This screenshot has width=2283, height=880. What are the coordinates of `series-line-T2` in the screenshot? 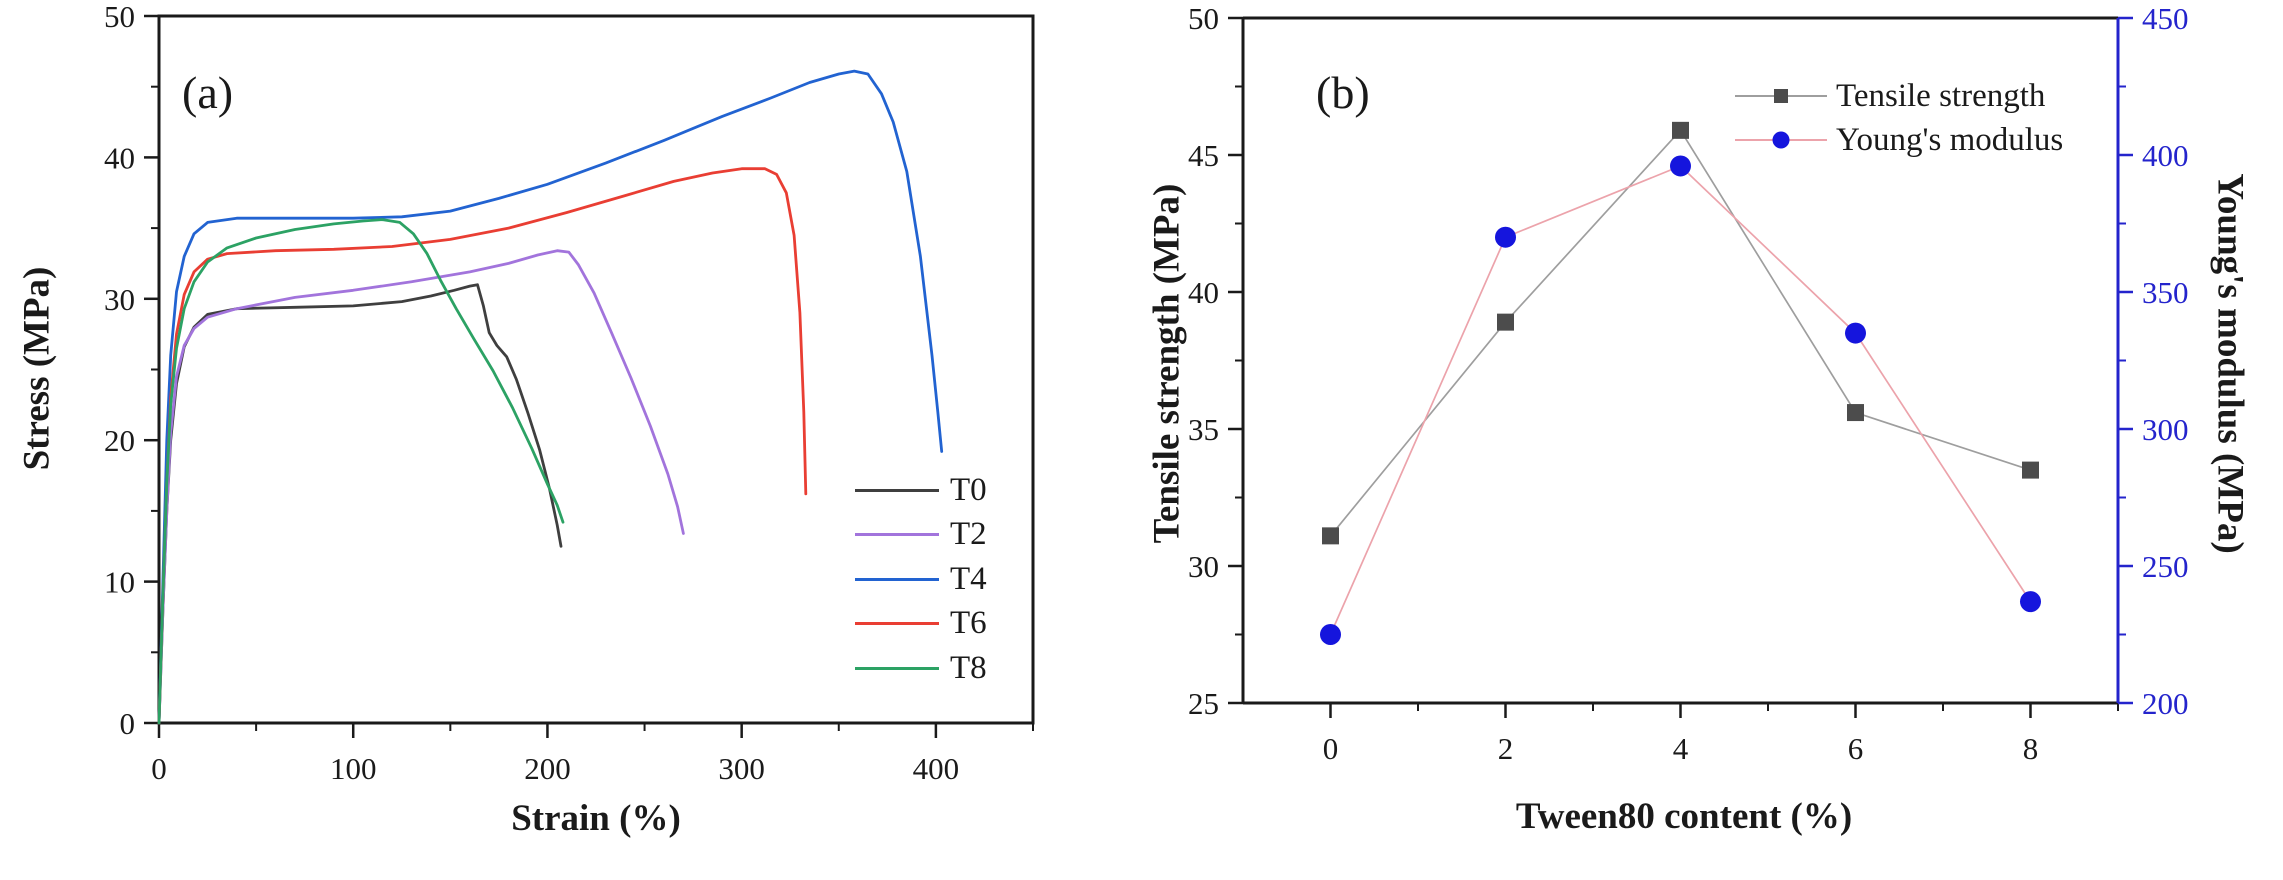 It's located at (421, 487).